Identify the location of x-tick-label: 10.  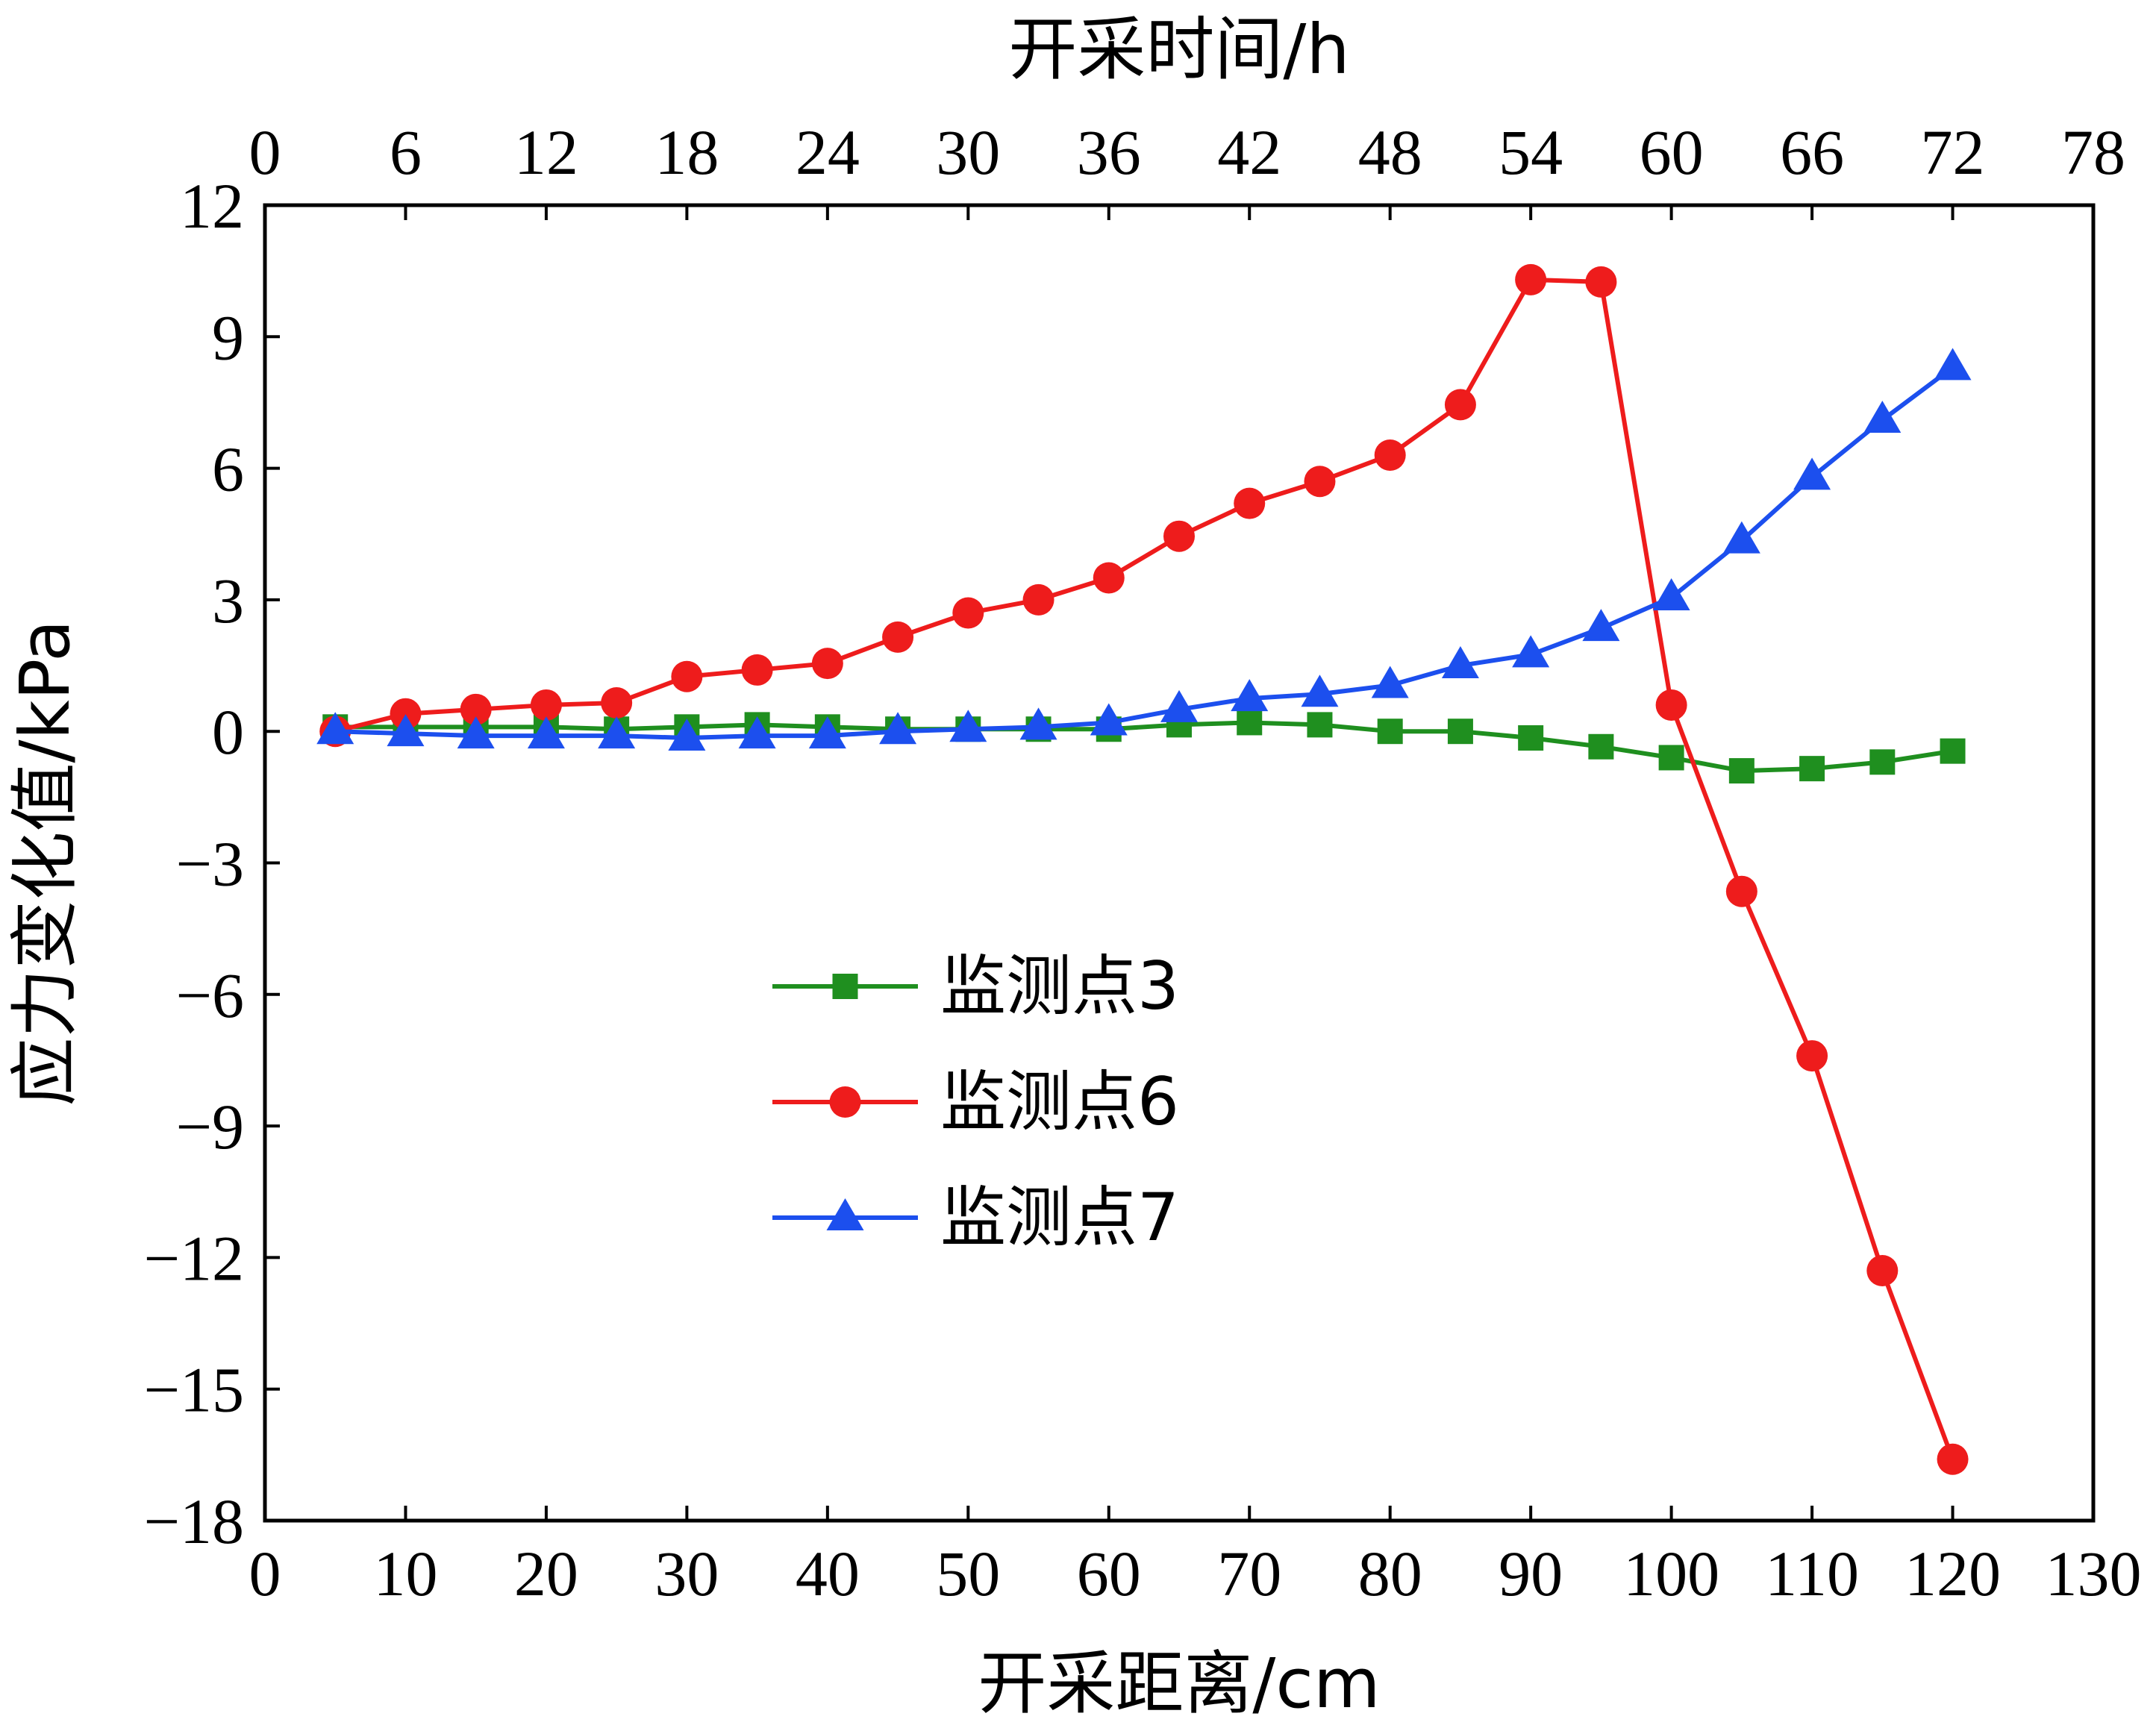
(405, 1574).